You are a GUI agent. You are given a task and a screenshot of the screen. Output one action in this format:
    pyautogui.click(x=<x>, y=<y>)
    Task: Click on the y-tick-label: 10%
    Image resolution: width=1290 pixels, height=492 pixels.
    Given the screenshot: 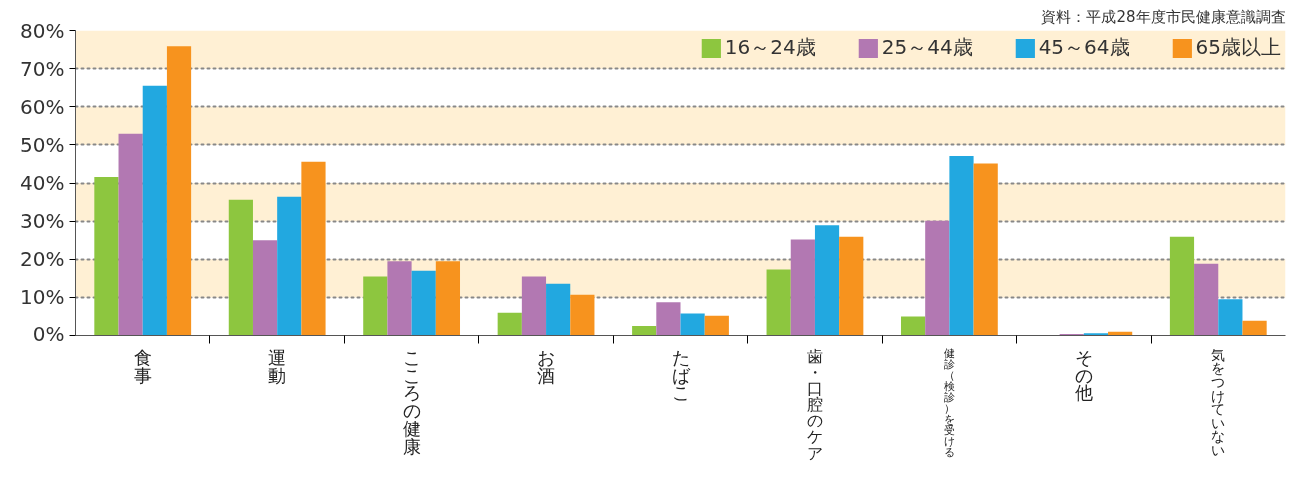 What is the action you would take?
    pyautogui.click(x=42, y=297)
    